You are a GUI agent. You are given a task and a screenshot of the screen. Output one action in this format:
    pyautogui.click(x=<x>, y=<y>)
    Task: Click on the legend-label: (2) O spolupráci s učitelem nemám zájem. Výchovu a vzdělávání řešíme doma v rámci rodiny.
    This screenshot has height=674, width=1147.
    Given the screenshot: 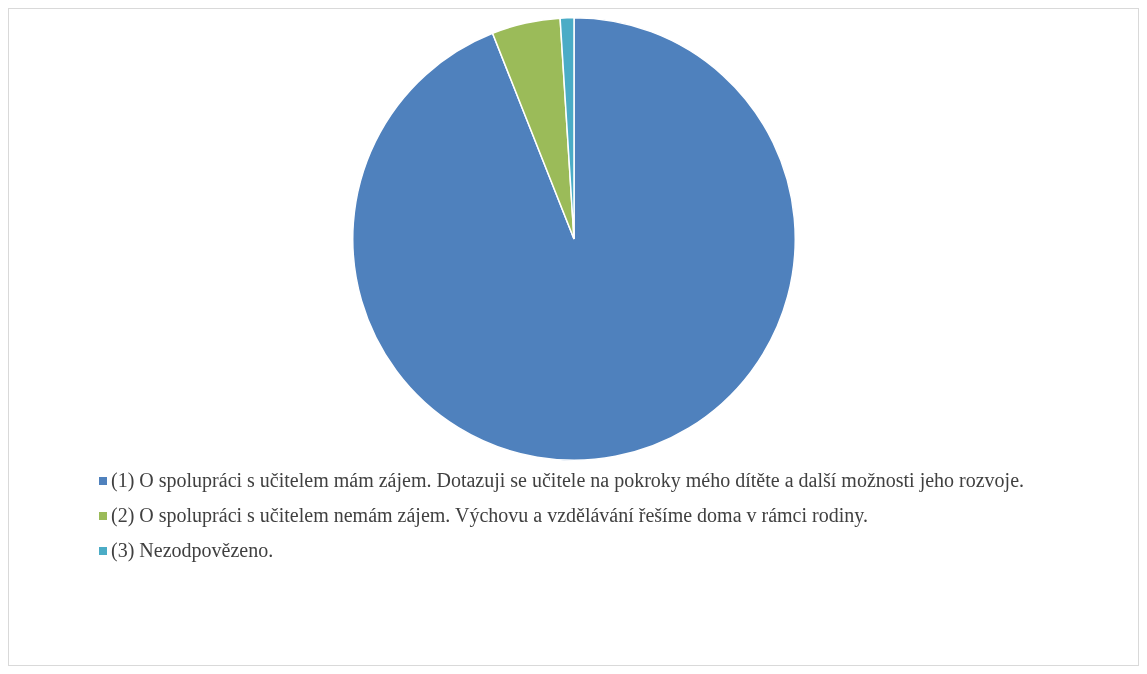 What is the action you would take?
    pyautogui.click(x=489, y=515)
    